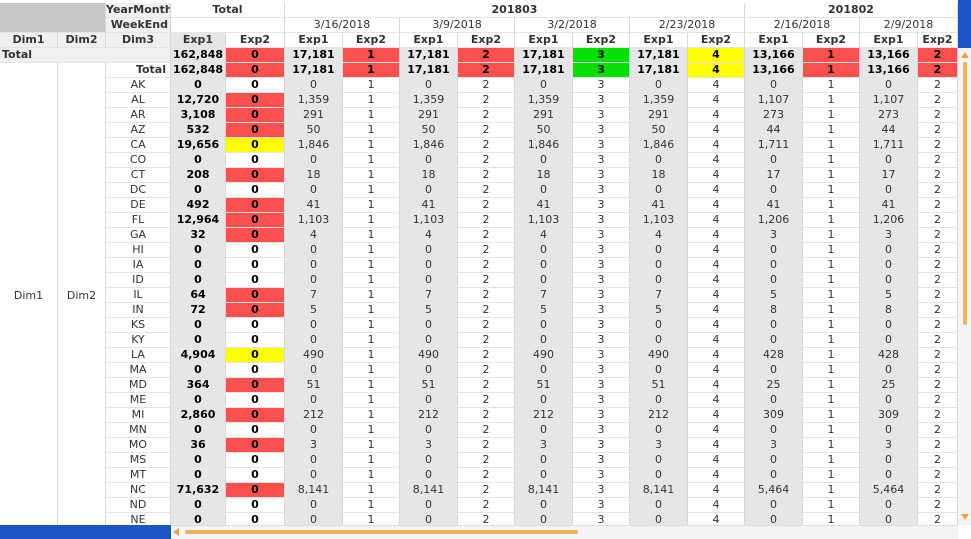 The width and height of the screenshot is (971, 539). What do you see at coordinates (965, 55) in the screenshot?
I see `v-scroll-up-arrow` at bounding box center [965, 55].